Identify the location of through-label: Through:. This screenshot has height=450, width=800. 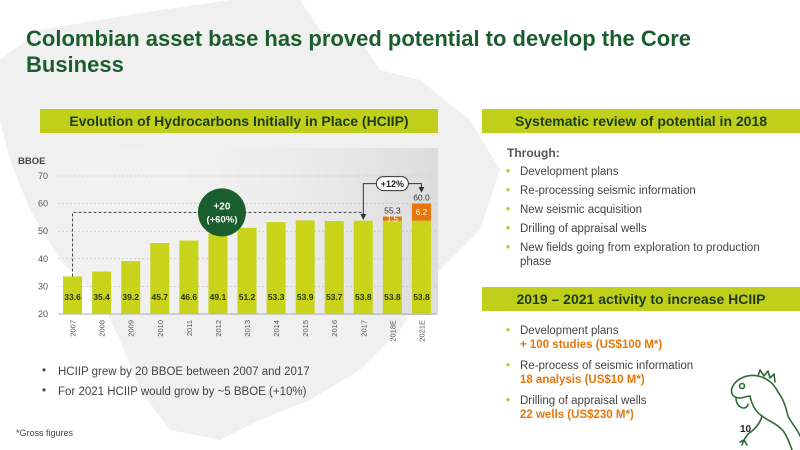
(533, 153).